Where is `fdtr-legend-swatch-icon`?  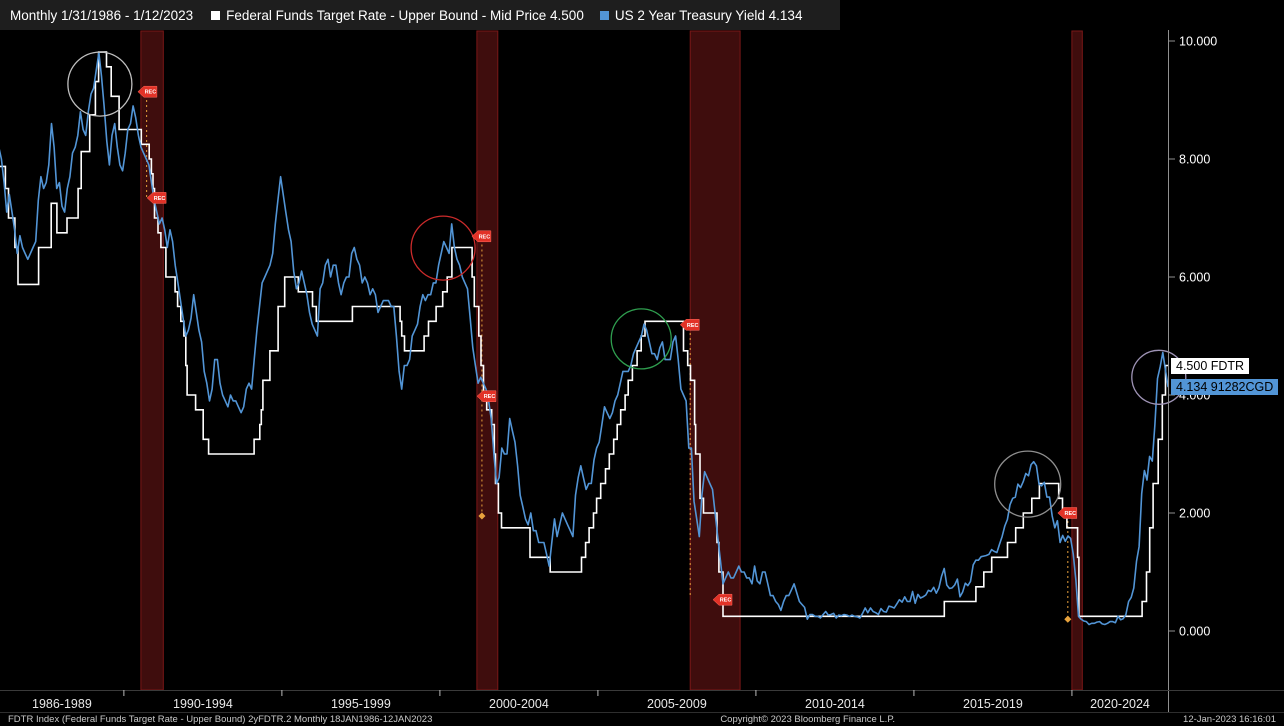 fdtr-legend-swatch-icon is located at coordinates (216, 15).